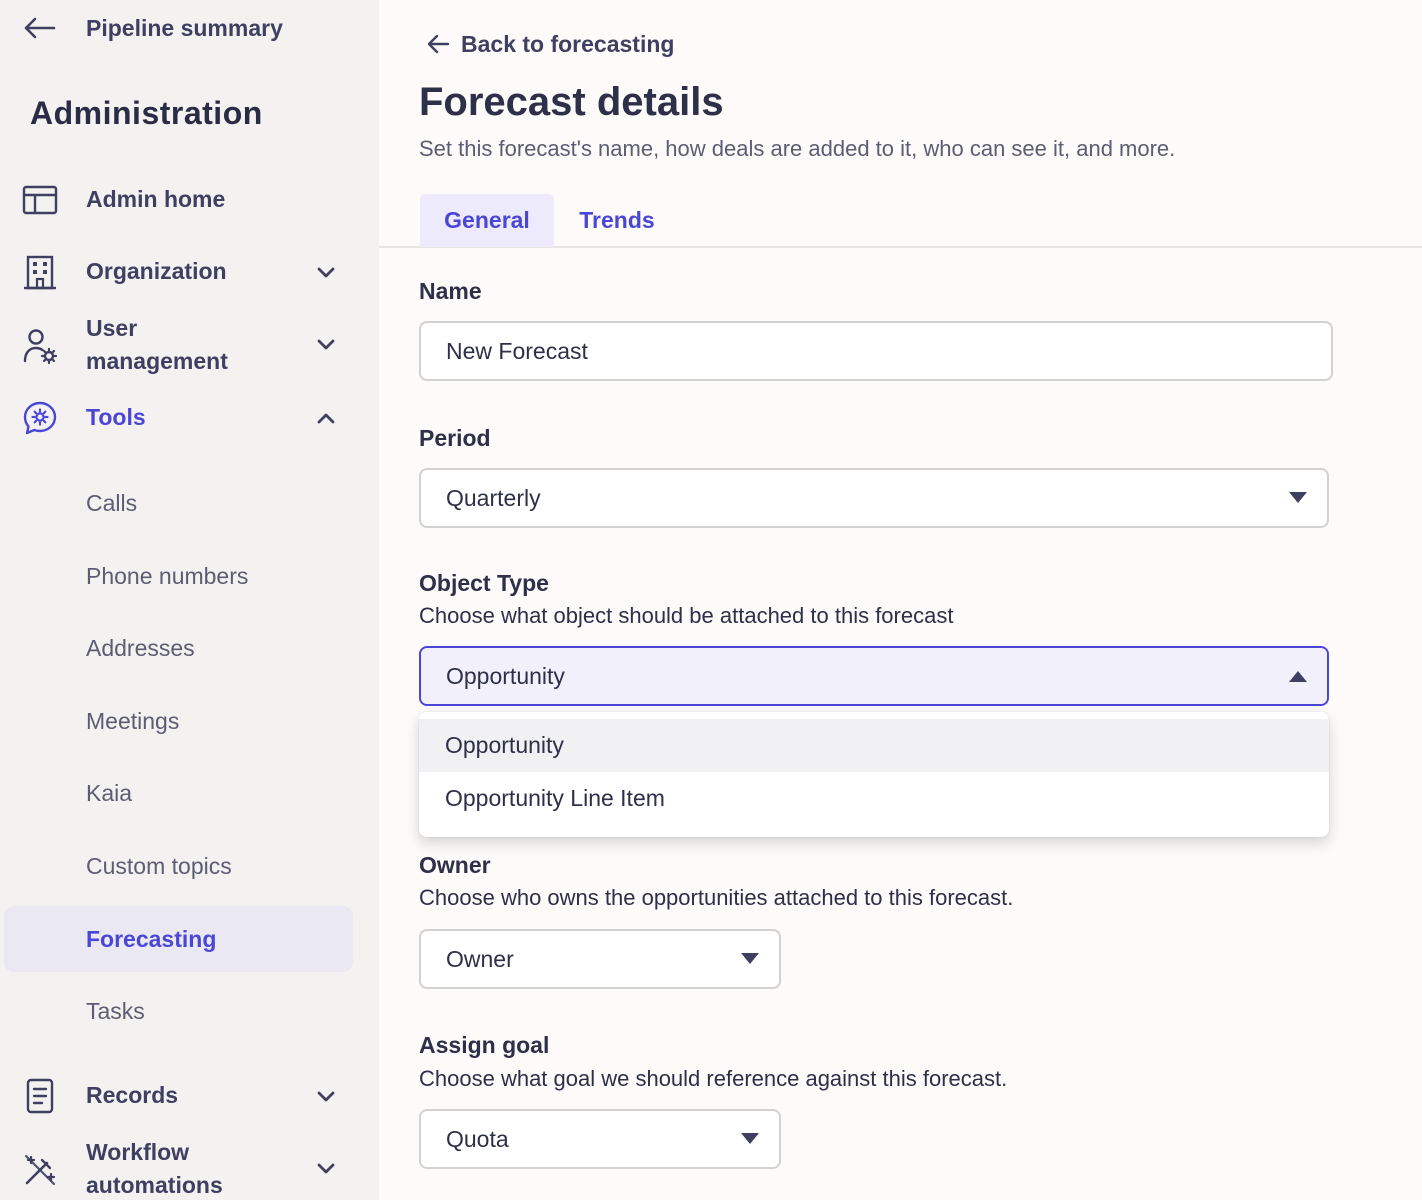 Image resolution: width=1422 pixels, height=1200 pixels. What do you see at coordinates (455, 438) in the screenshot?
I see `period-label: Period` at bounding box center [455, 438].